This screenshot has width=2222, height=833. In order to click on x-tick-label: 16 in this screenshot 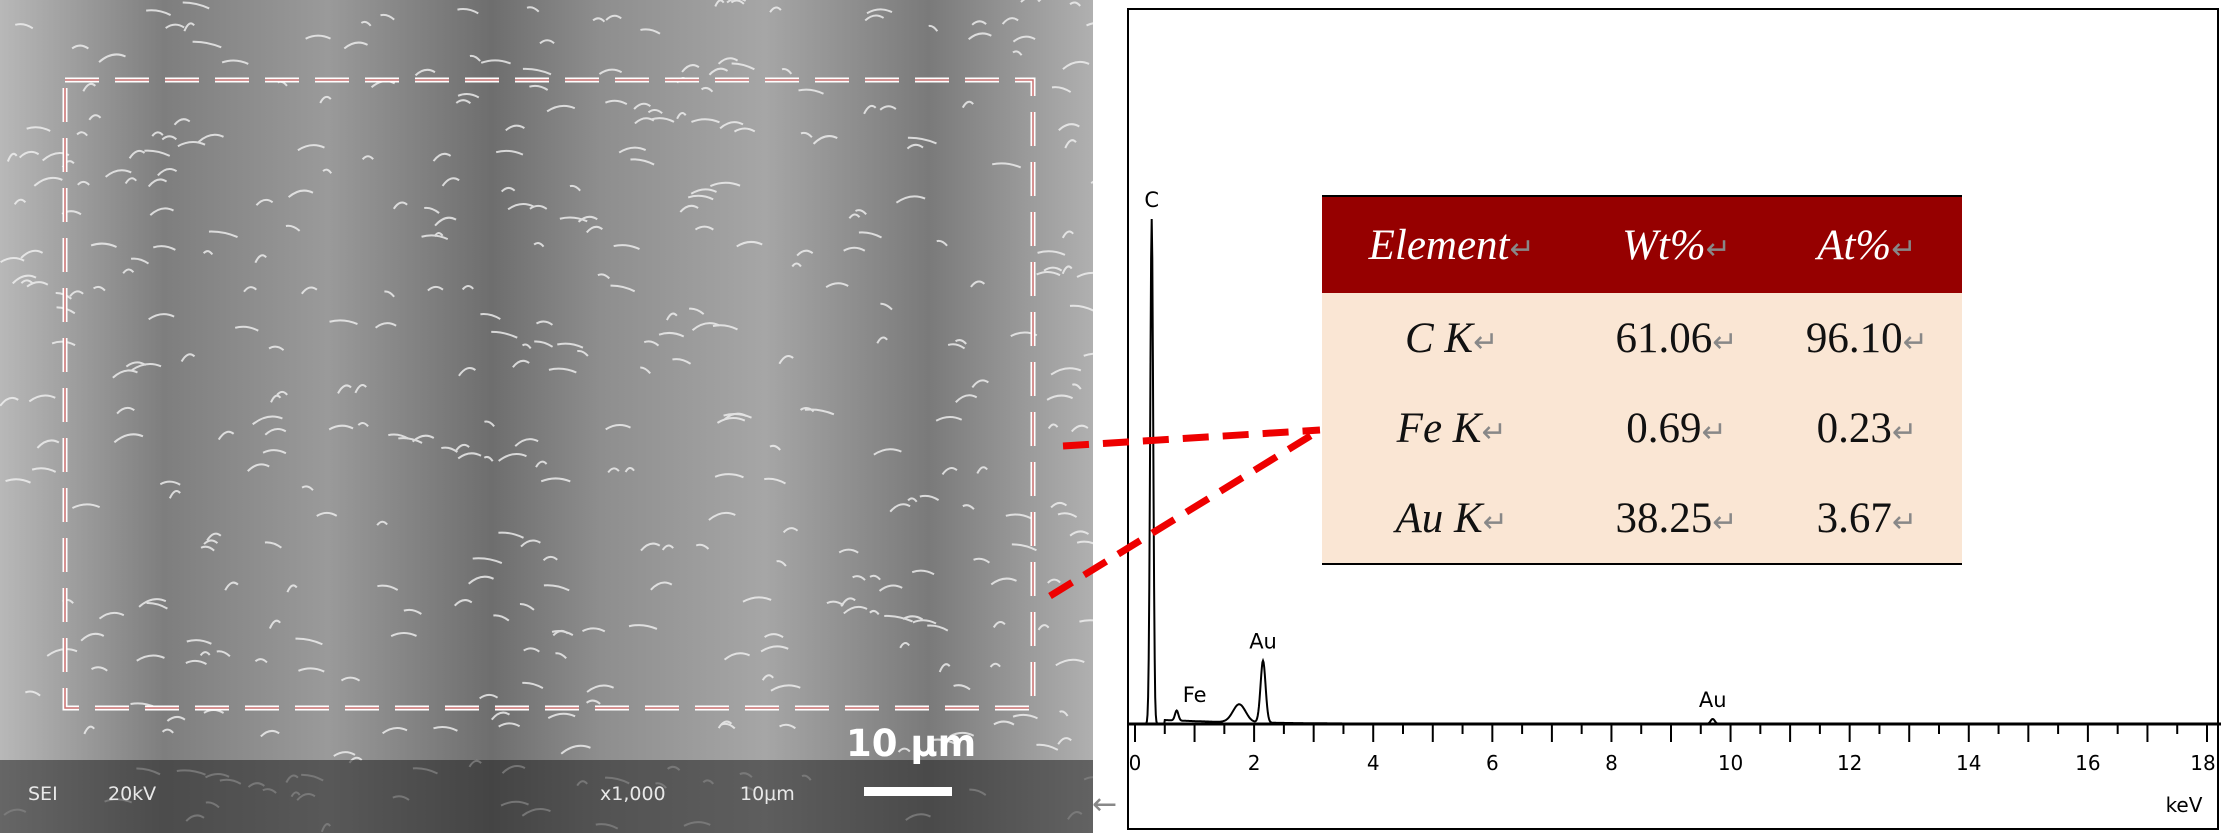, I will do `click(2087, 763)`.